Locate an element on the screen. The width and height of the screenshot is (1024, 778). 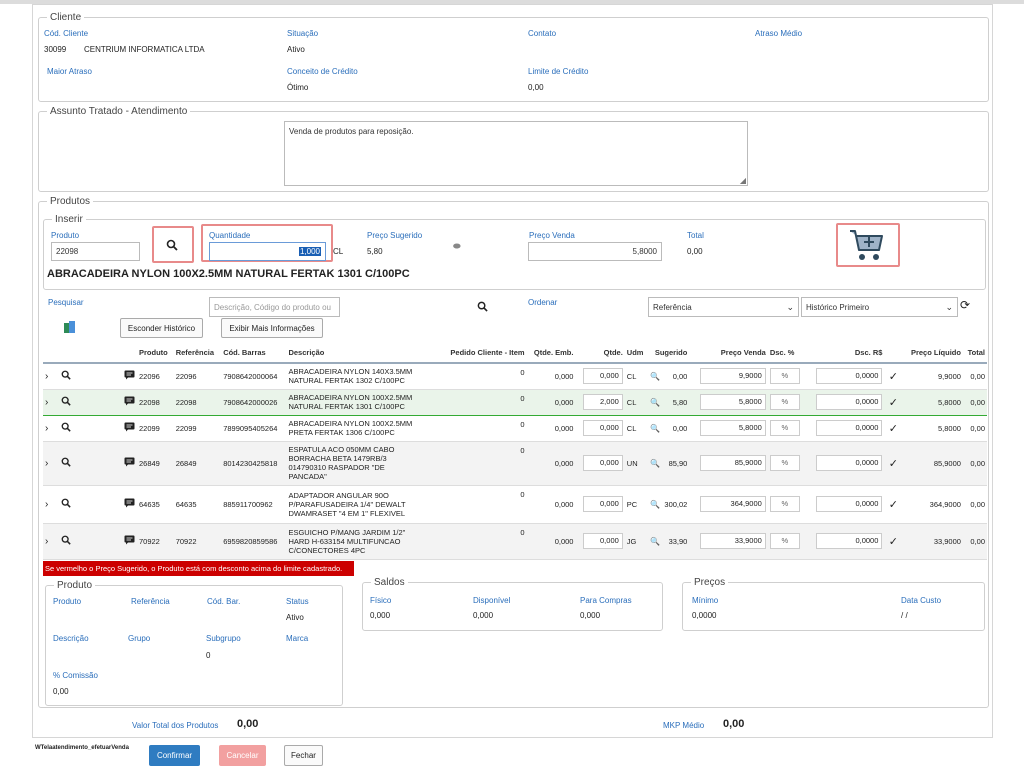
search-product-button is located at coordinates (172, 246).